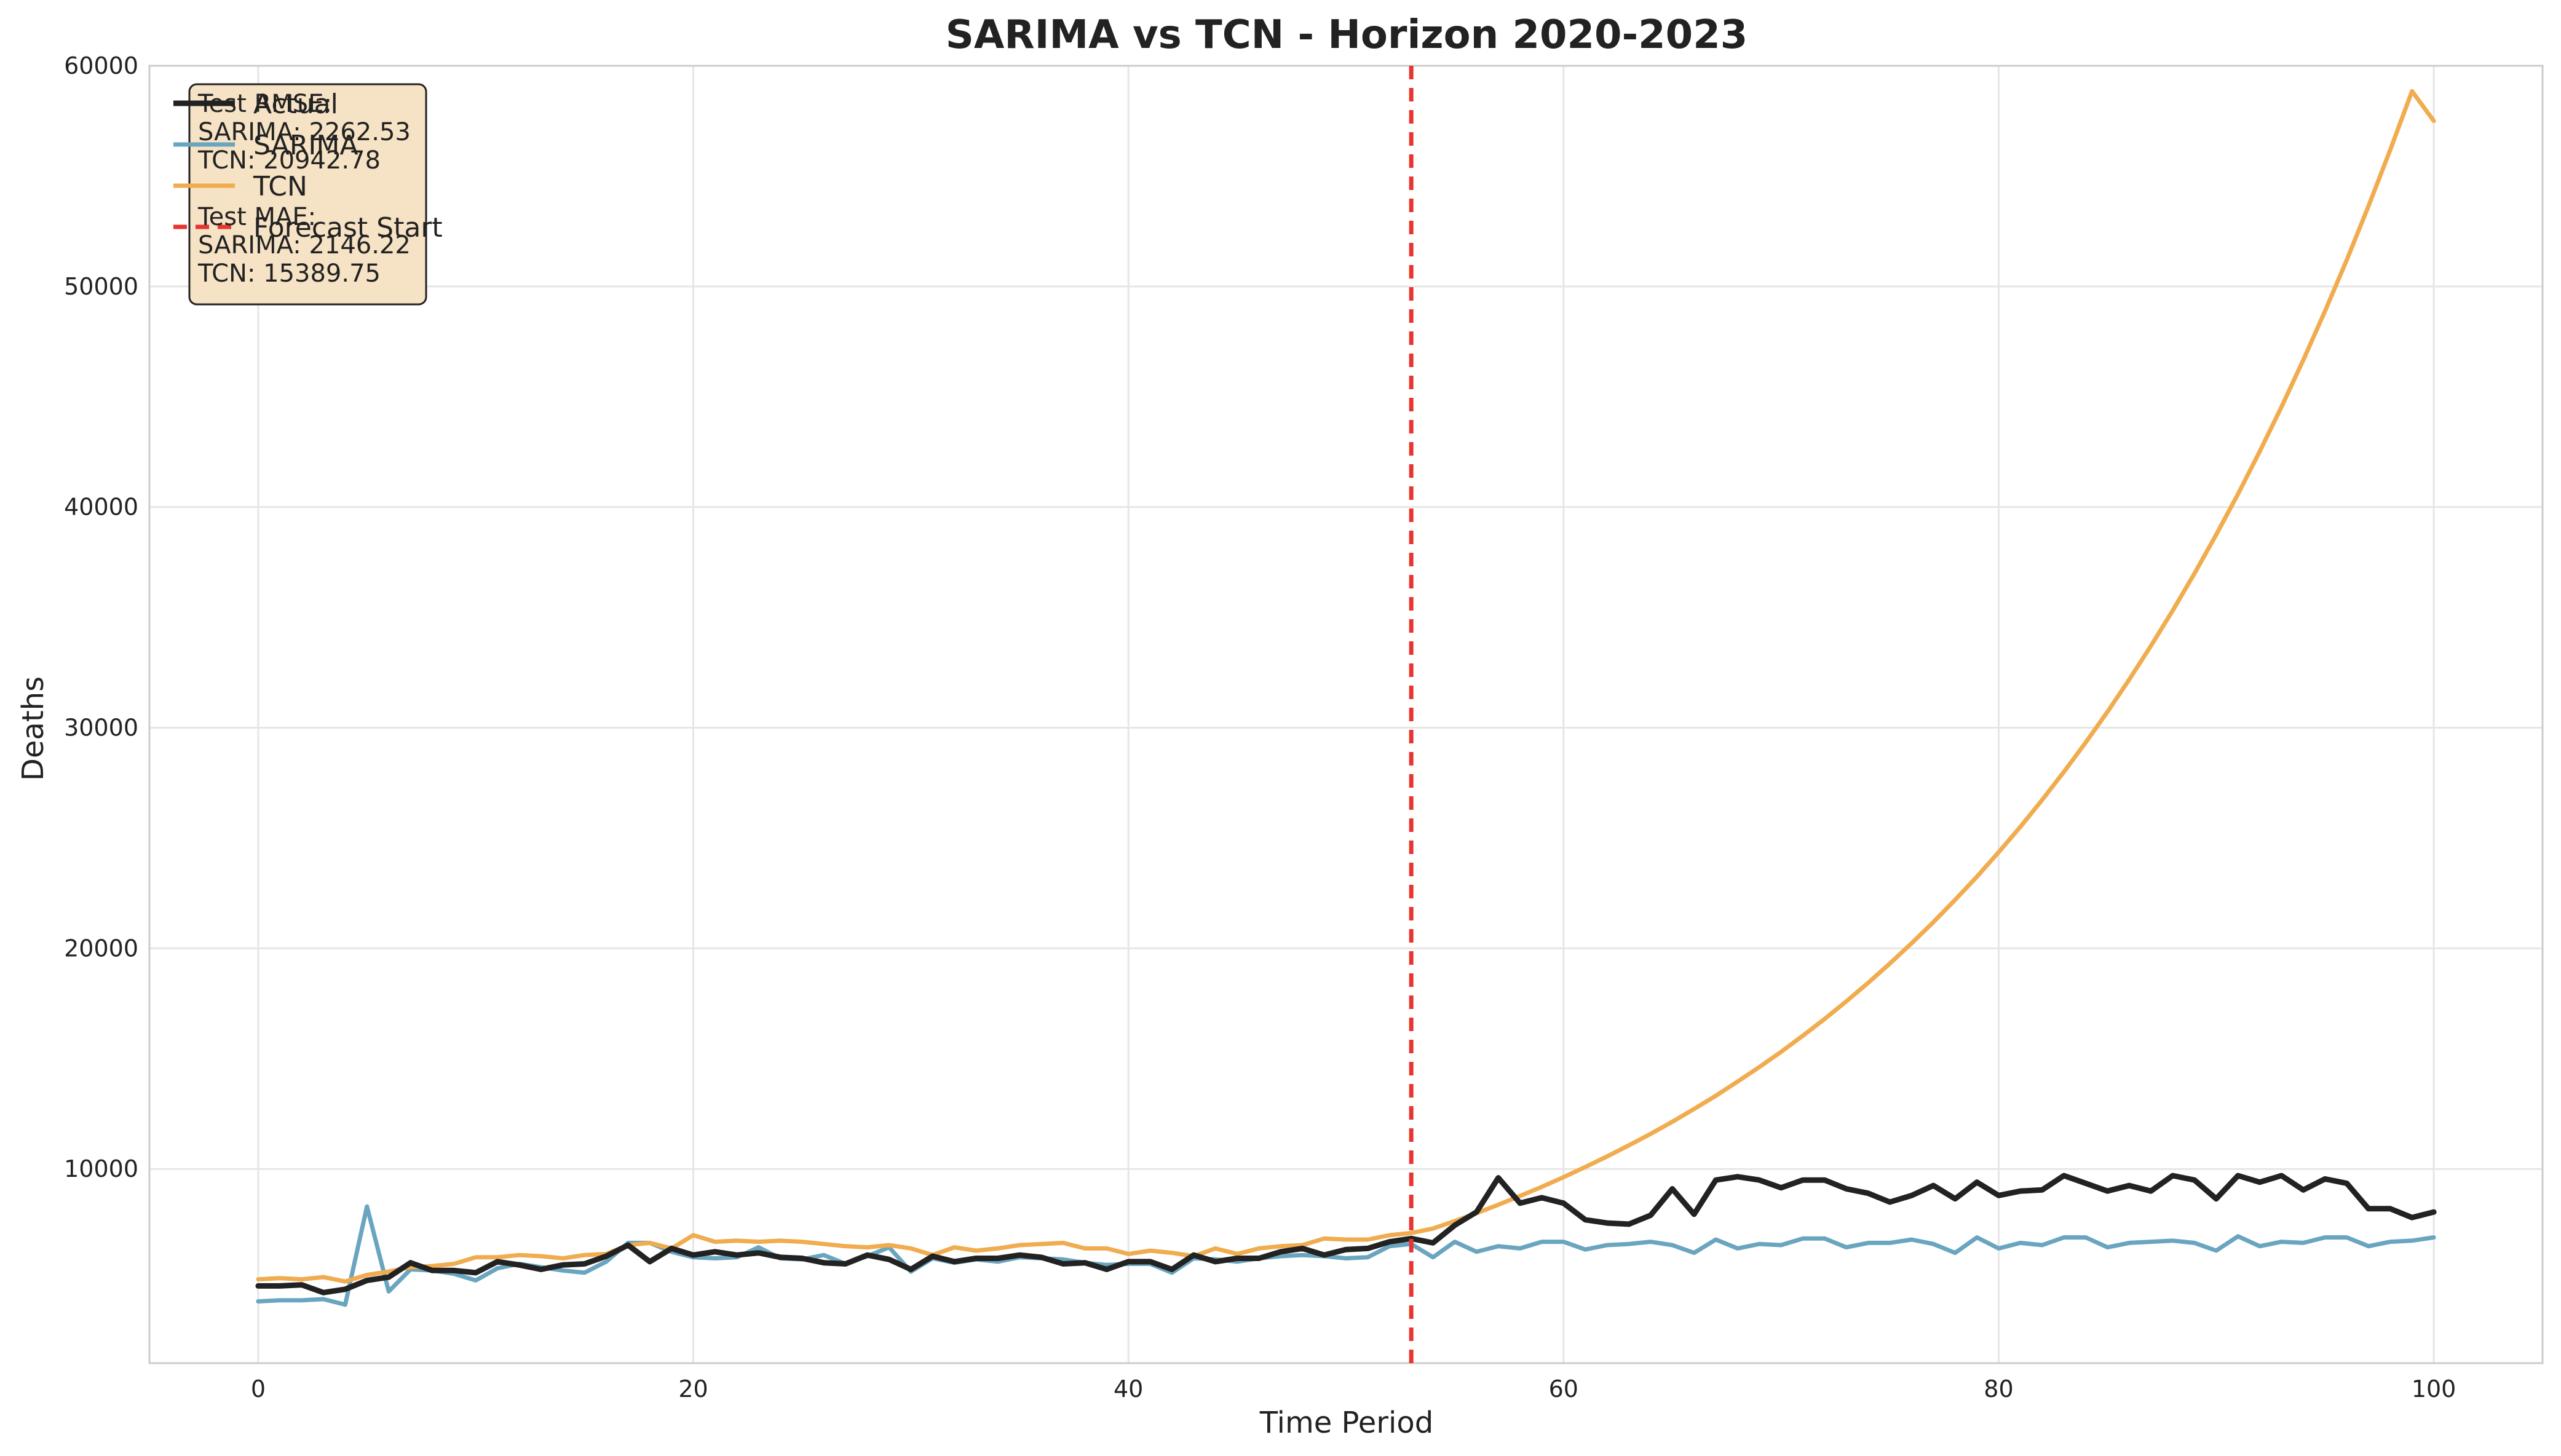 This screenshot has width=2561, height=1456. What do you see at coordinates (280, 187) in the screenshot?
I see `legend-label: TCN` at bounding box center [280, 187].